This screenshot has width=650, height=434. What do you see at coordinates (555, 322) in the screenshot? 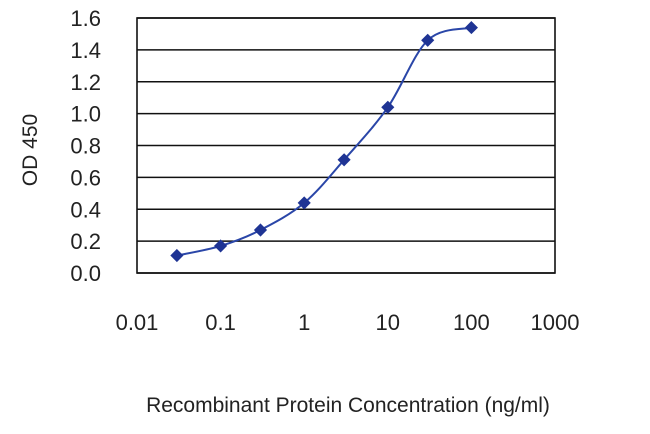
I see `x-tick-label: 1000` at bounding box center [555, 322].